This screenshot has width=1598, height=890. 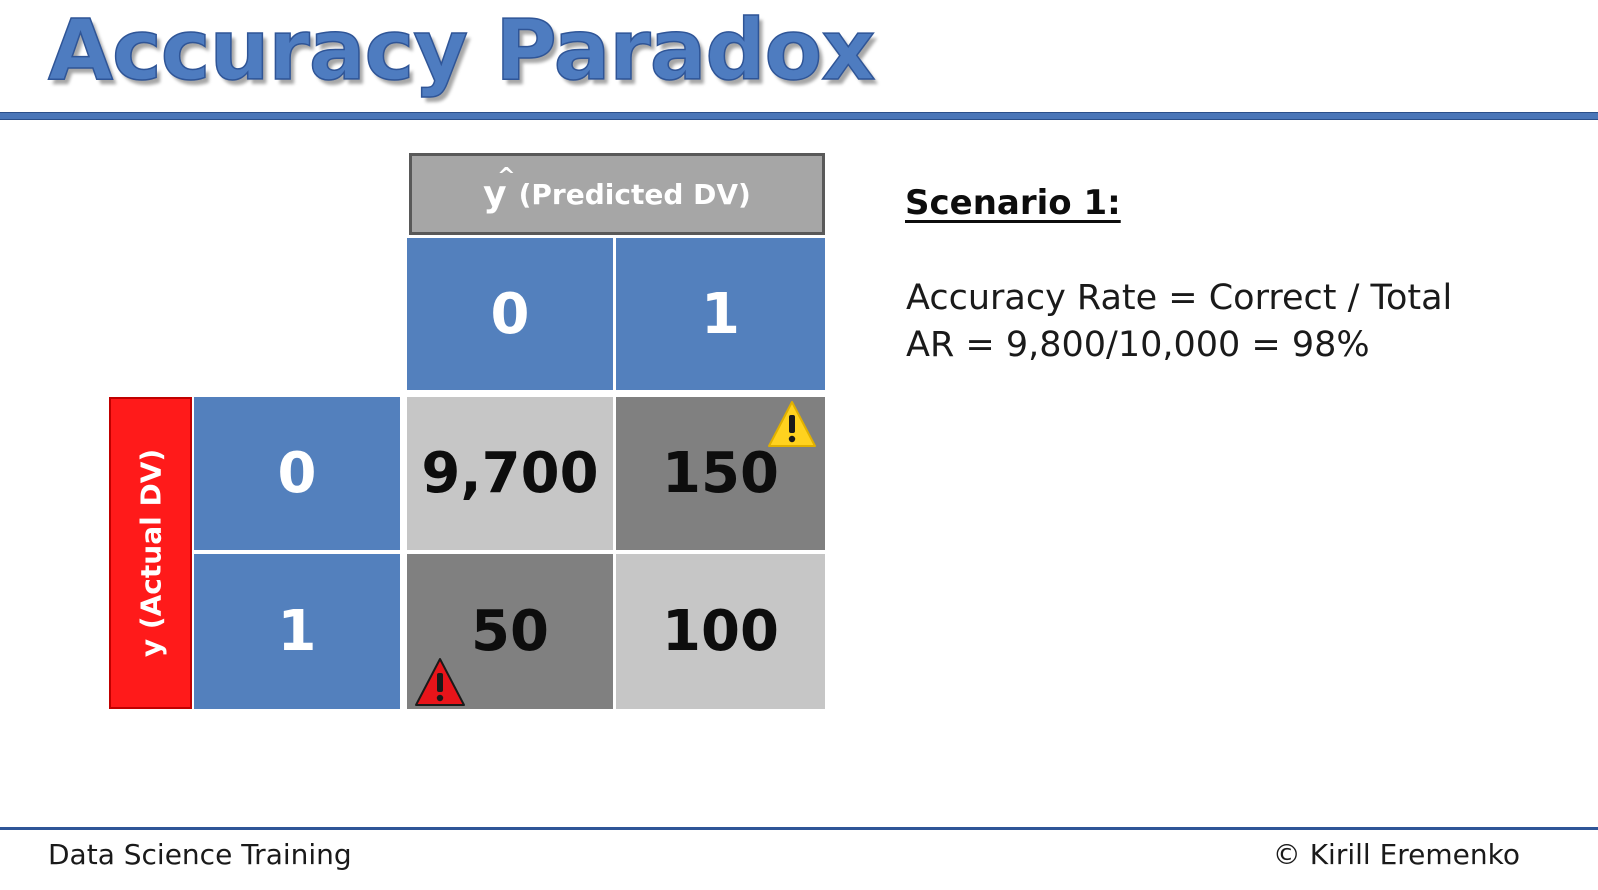 I want to click on actual-dv-header: y (Actual DV), so click(x=150, y=553).